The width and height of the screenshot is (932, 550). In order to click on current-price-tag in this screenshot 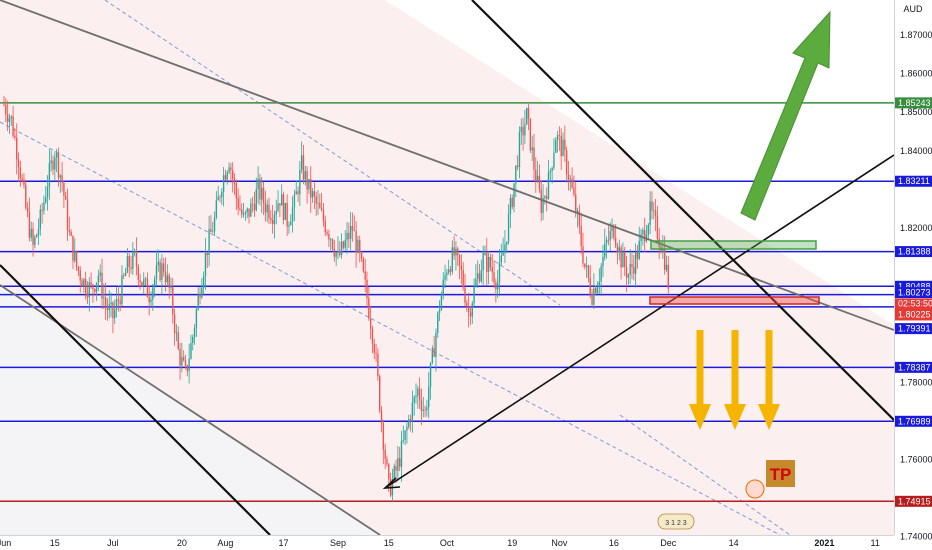, I will do `click(913, 309)`.